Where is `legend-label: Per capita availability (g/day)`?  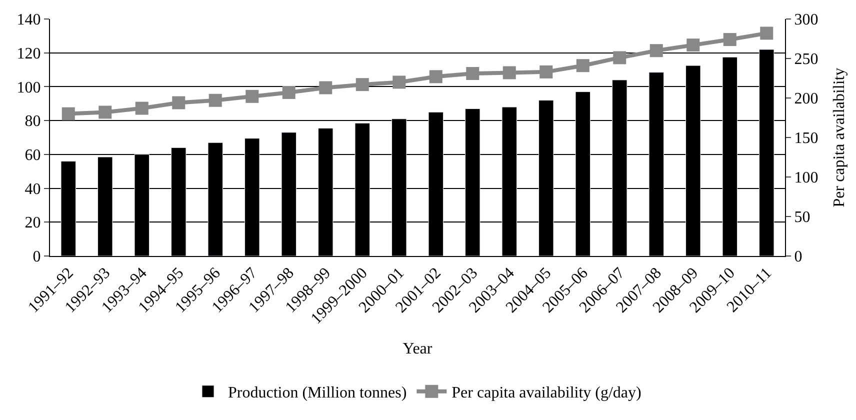 legend-label: Per capita availability (g/day) is located at coordinates (547, 393).